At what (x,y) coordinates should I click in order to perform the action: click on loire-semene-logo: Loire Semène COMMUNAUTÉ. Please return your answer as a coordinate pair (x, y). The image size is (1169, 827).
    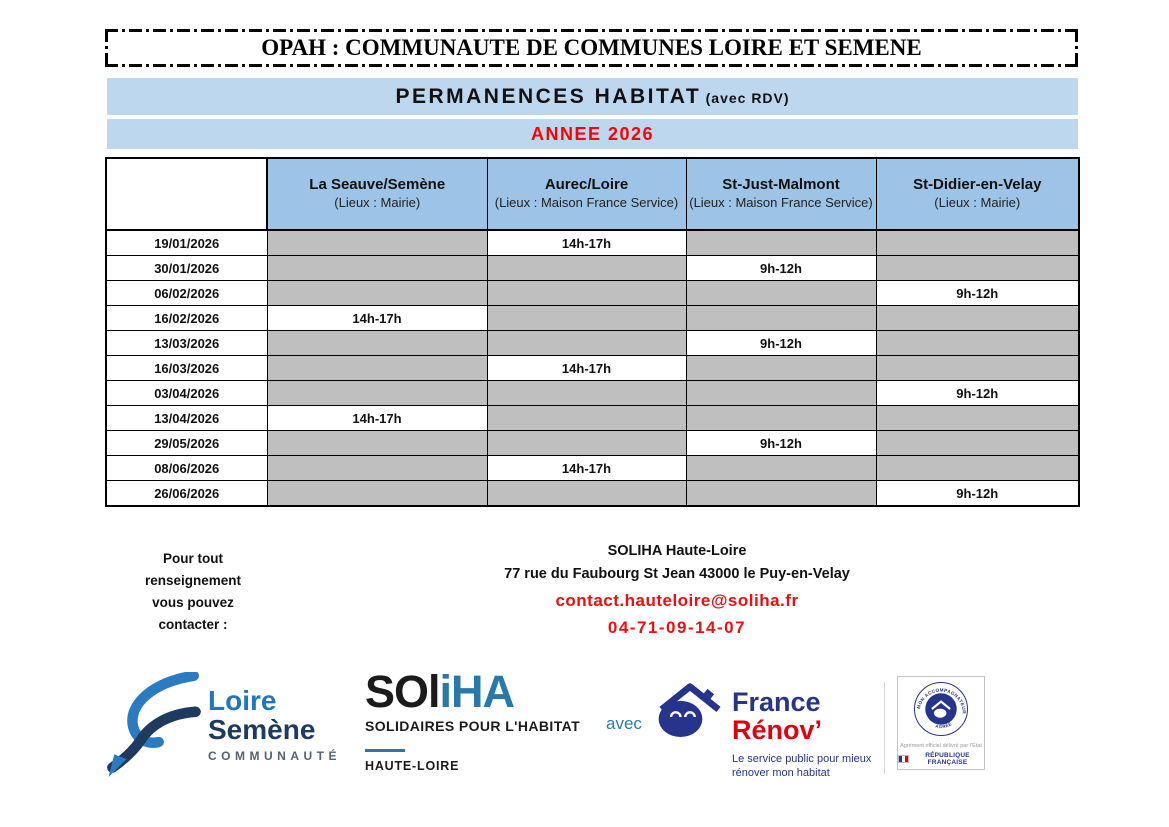
    Looking at the image, I should click on (223, 725).